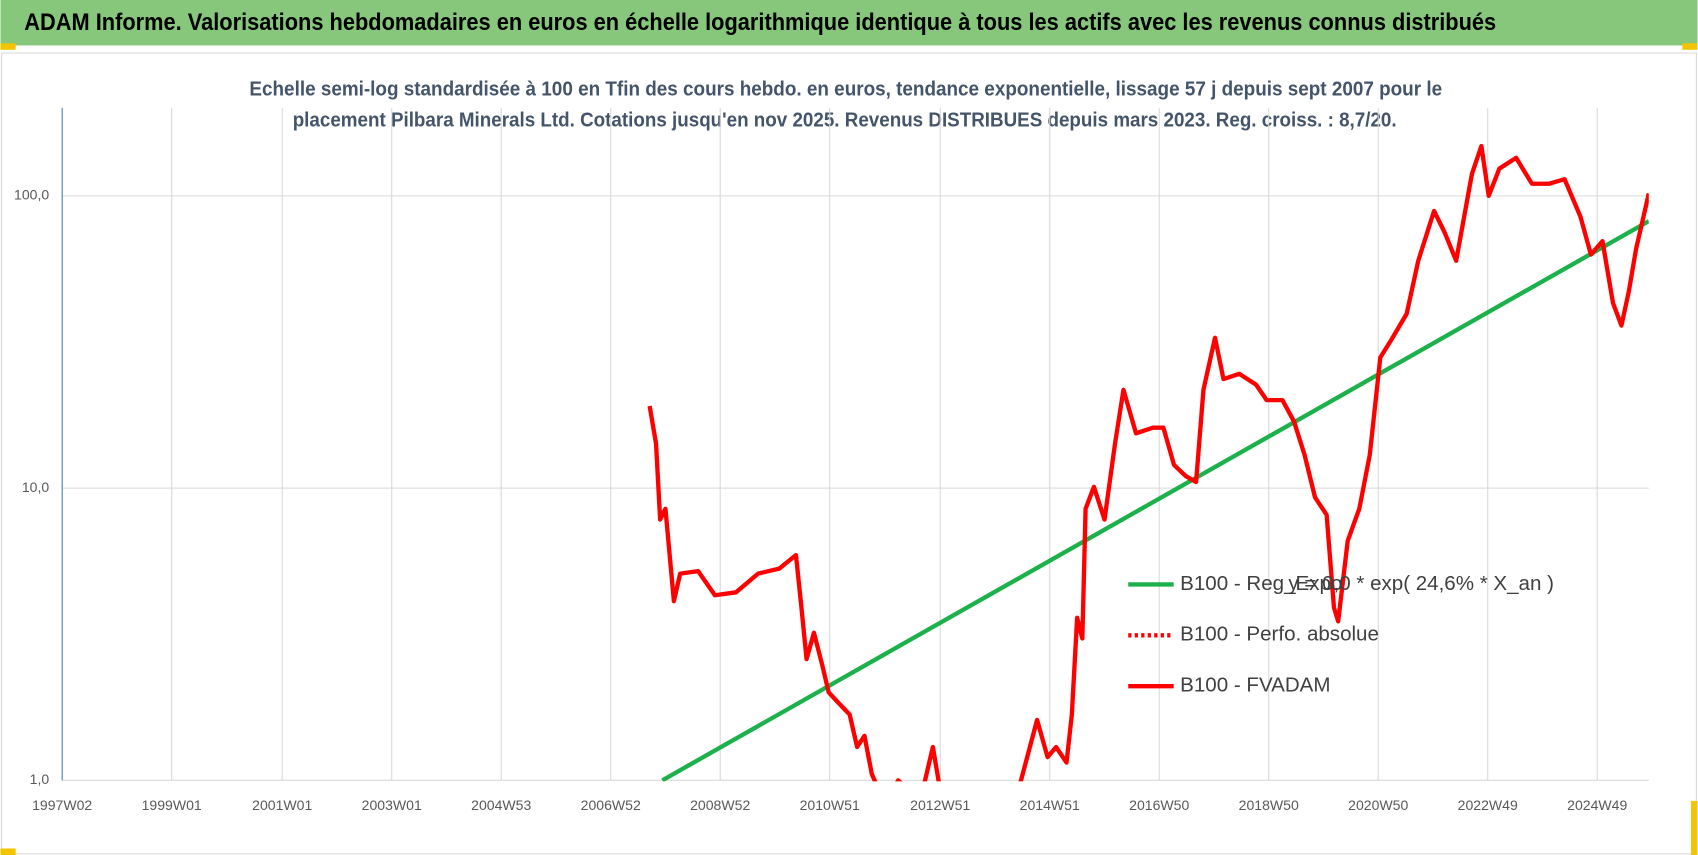 The width and height of the screenshot is (1698, 855). I want to click on x-tick-label: 1999W01, so click(172, 805).